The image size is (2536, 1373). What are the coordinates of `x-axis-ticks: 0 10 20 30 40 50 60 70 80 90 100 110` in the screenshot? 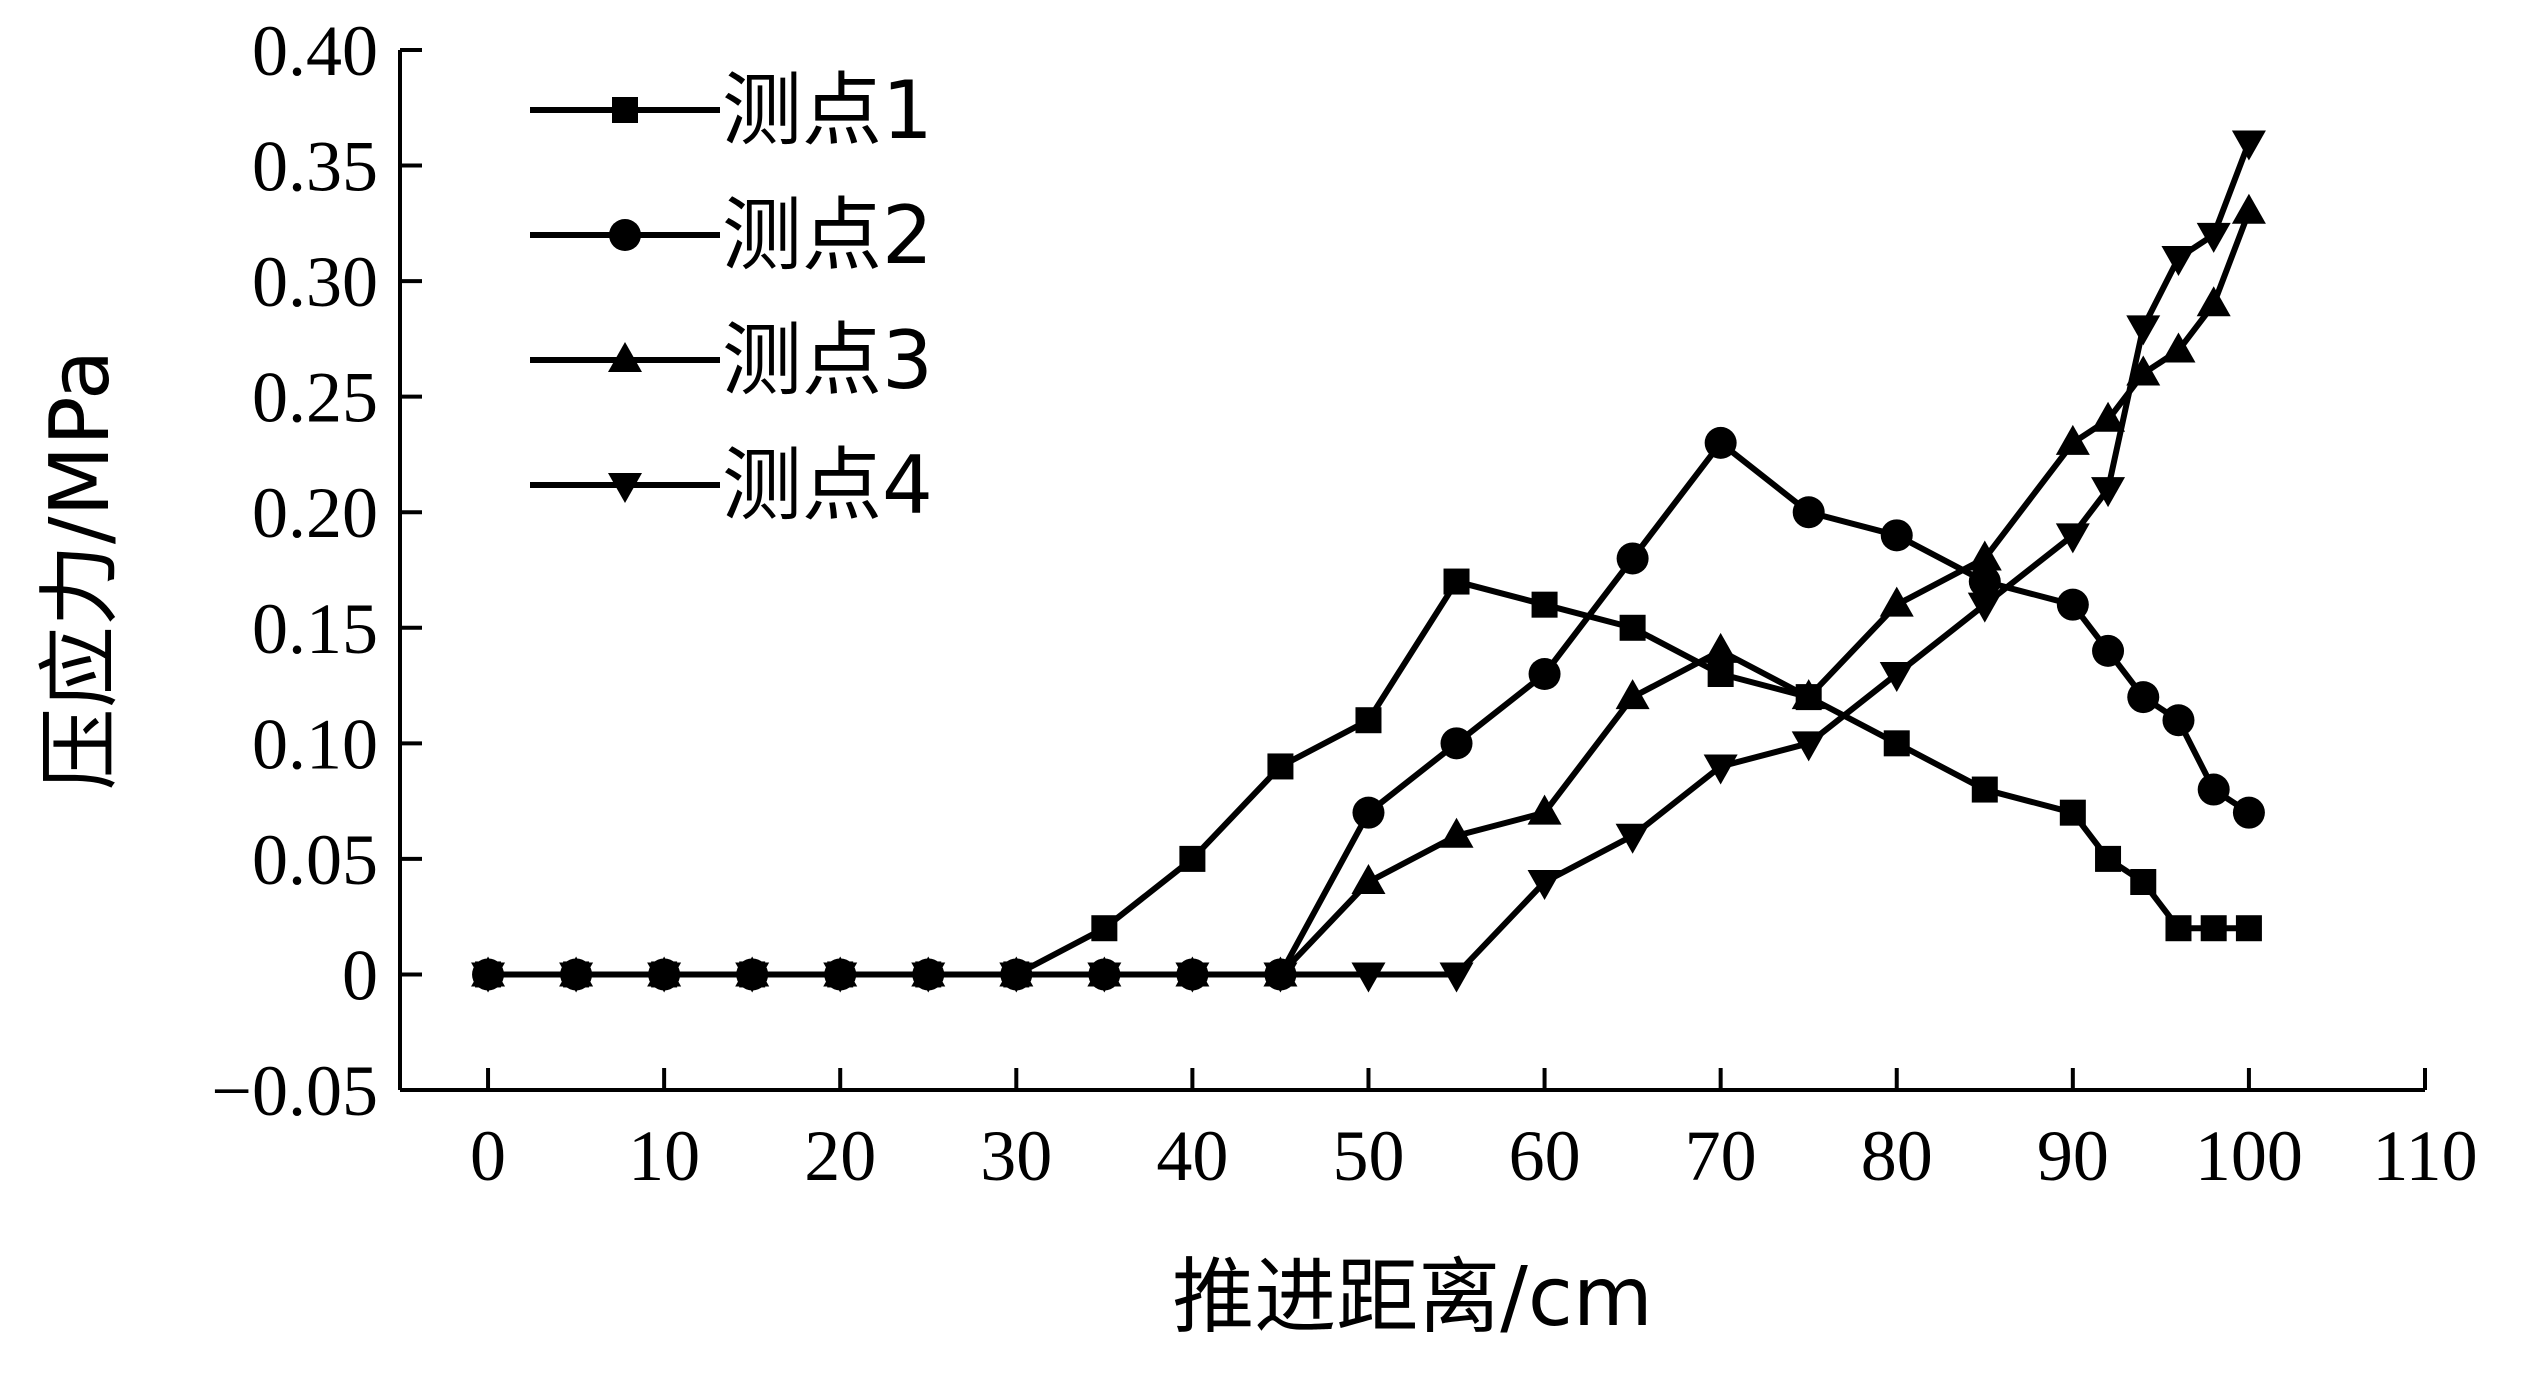 It's located at (1474, 1132).